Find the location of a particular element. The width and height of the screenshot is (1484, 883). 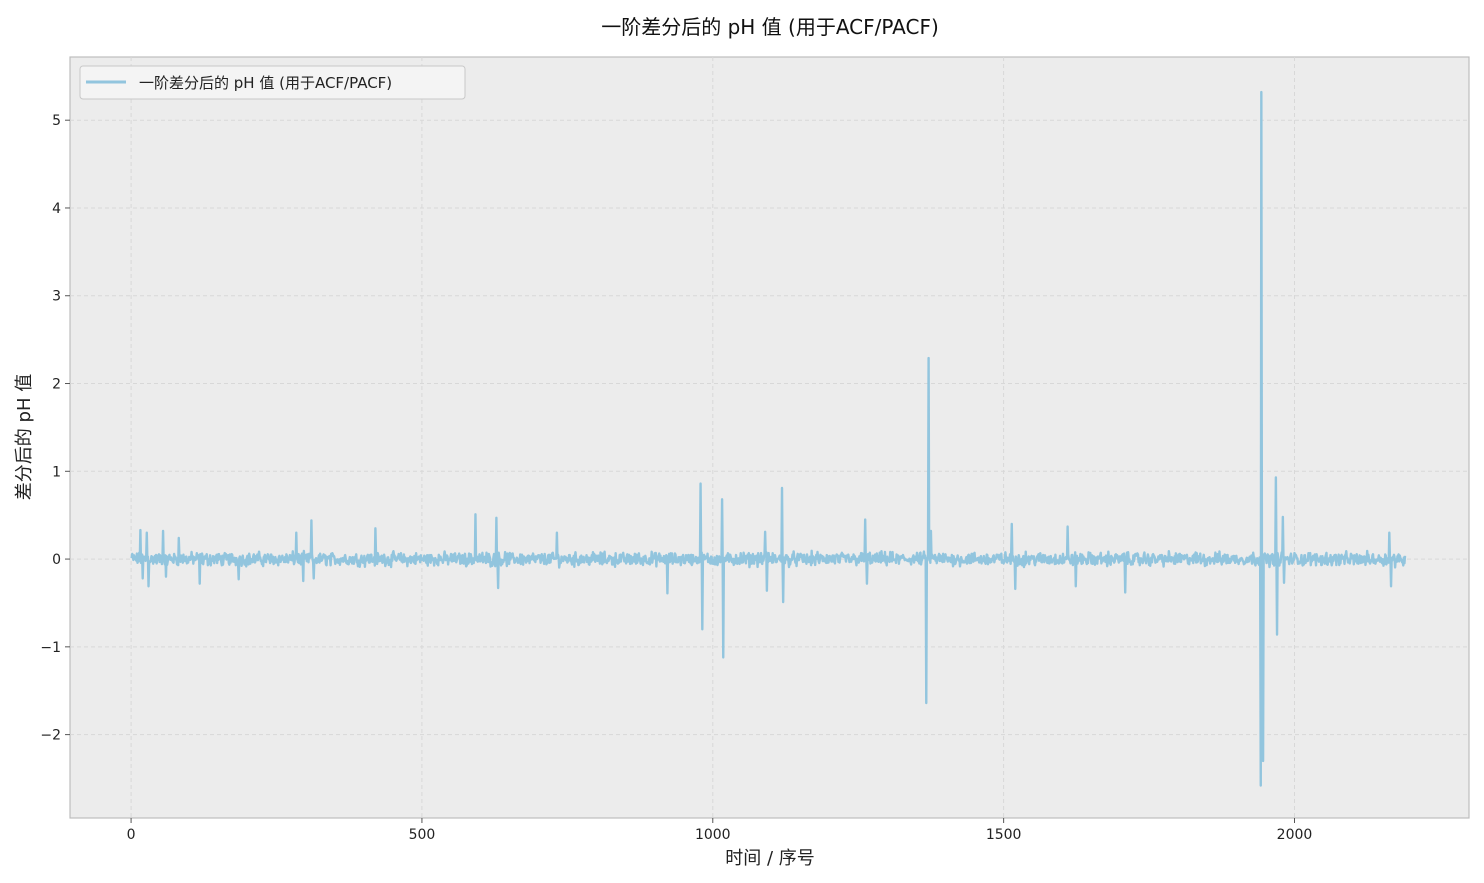

y-axis-title: 差分后的 pH 值 is located at coordinates (24, 437).